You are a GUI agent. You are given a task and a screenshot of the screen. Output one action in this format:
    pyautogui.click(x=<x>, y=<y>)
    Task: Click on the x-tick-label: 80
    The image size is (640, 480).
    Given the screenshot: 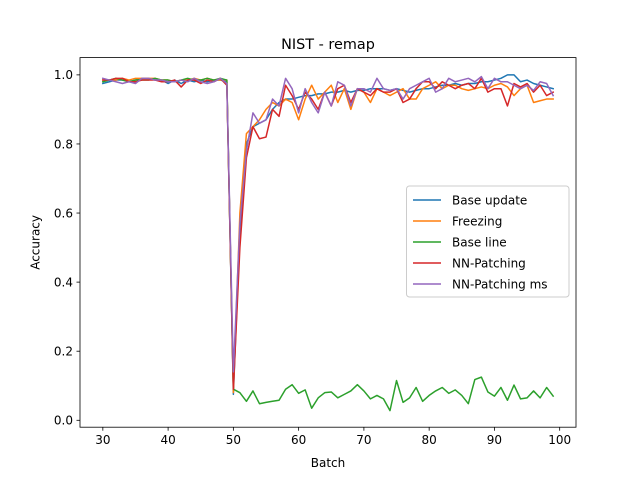 What is the action you would take?
    pyautogui.click(x=429, y=440)
    